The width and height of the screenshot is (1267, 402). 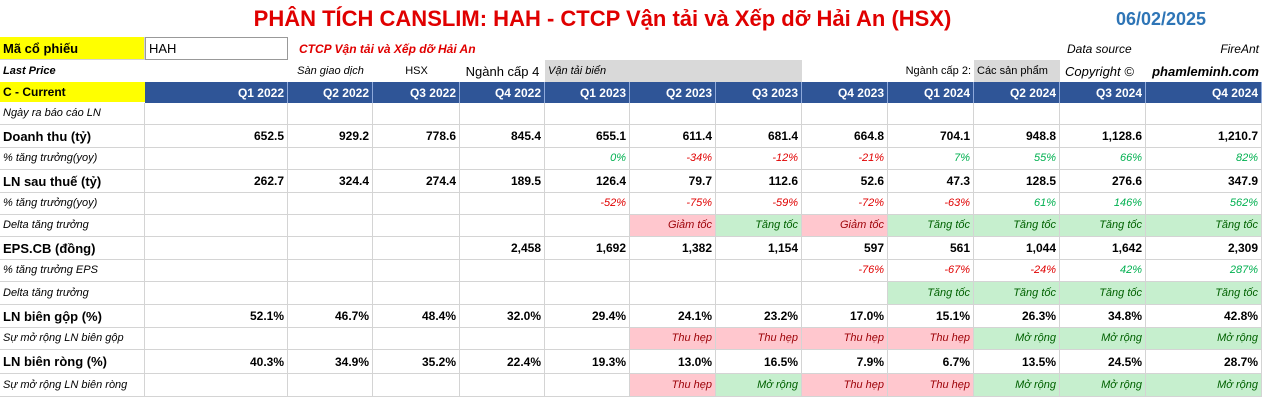 What do you see at coordinates (931, 181) in the screenshot?
I see `table-cell: 47.3` at bounding box center [931, 181].